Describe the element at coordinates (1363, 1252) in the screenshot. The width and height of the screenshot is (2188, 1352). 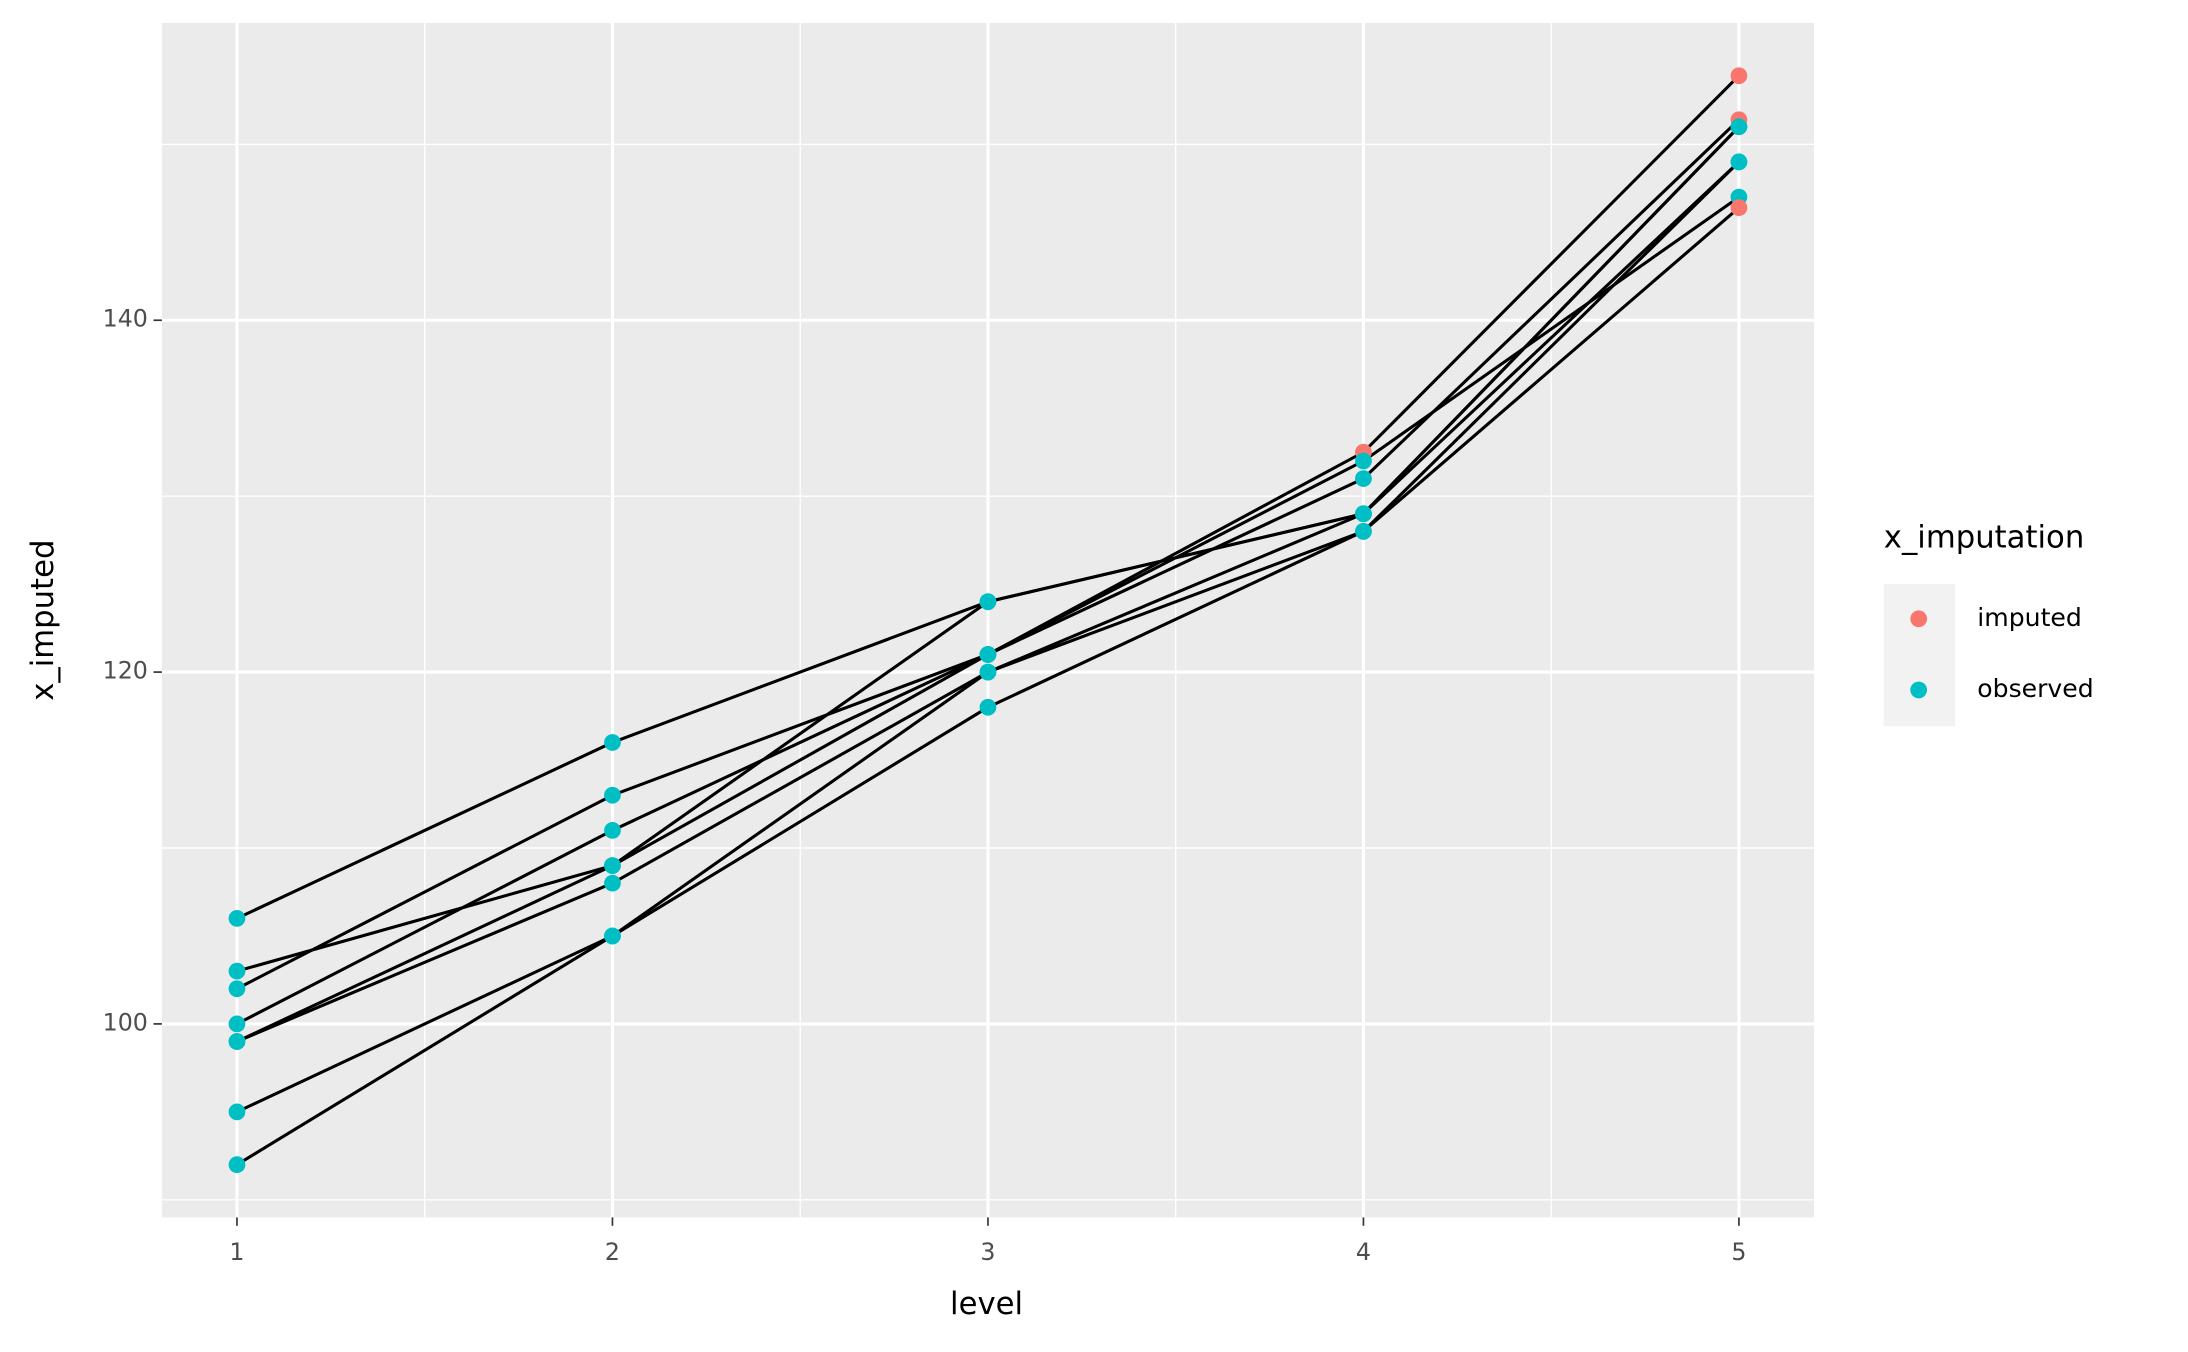
I see `x-tick-label: 4` at that location.